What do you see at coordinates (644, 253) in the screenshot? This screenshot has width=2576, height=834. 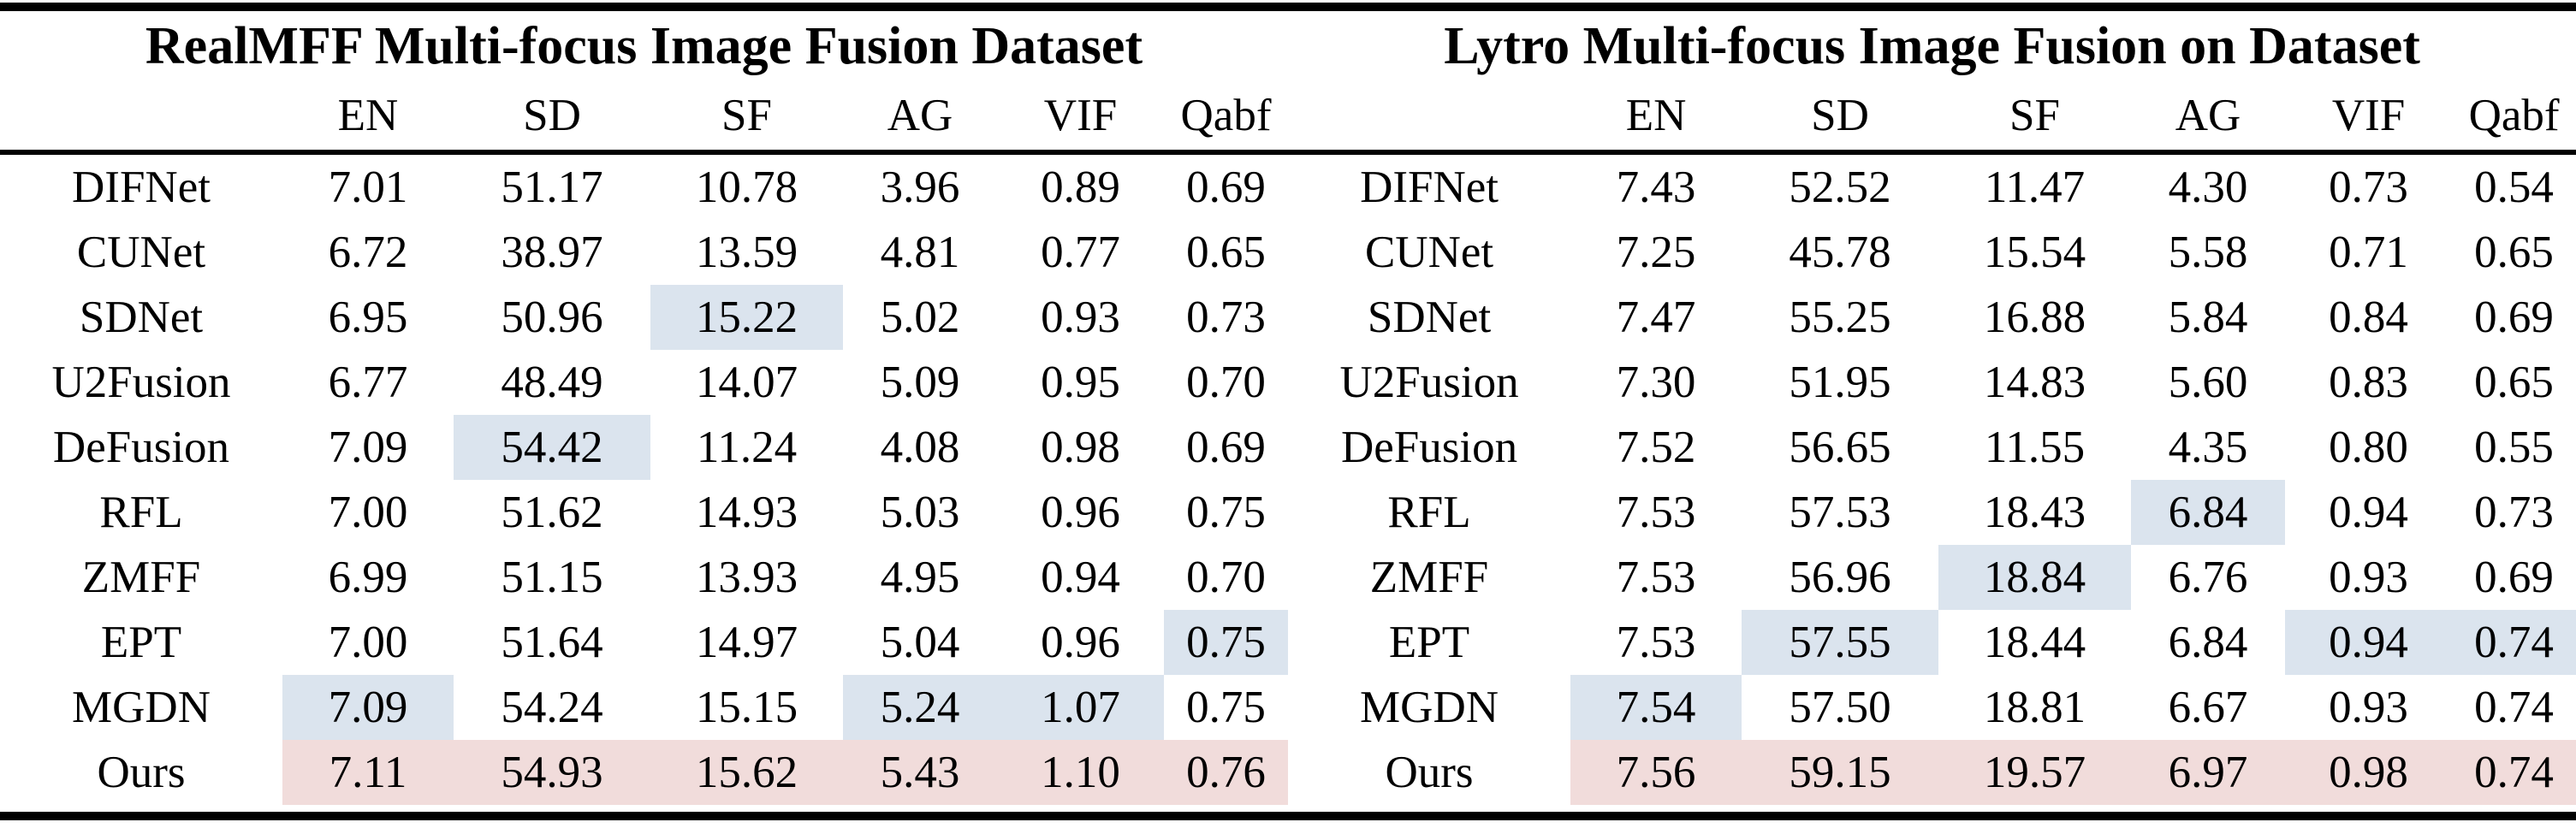 I see `table-row: CUNet 6.72 38.97 13.59 4.81 0.77 0.65` at bounding box center [644, 253].